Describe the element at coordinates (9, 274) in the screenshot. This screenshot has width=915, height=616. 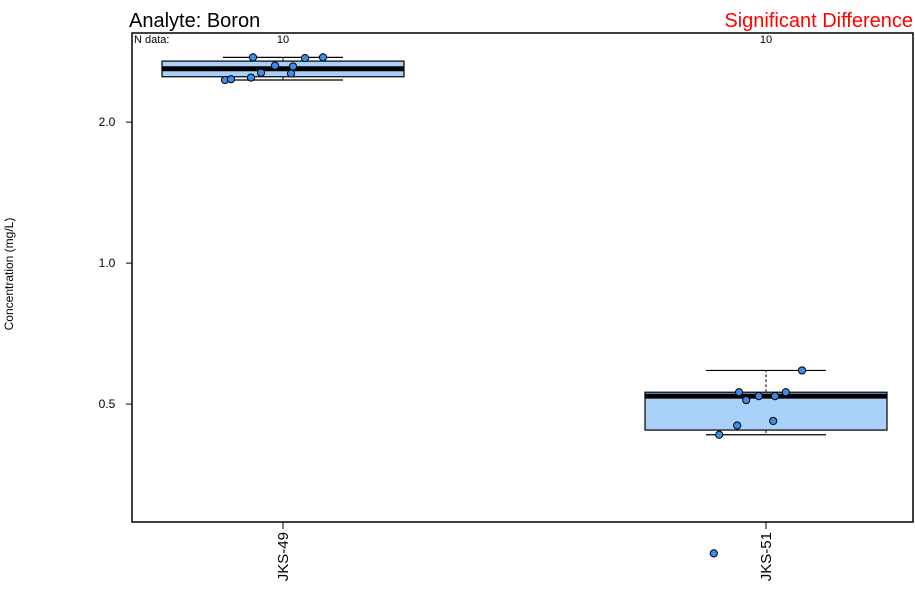
I see `y-axis-label: Concentration (mg/L)` at that location.